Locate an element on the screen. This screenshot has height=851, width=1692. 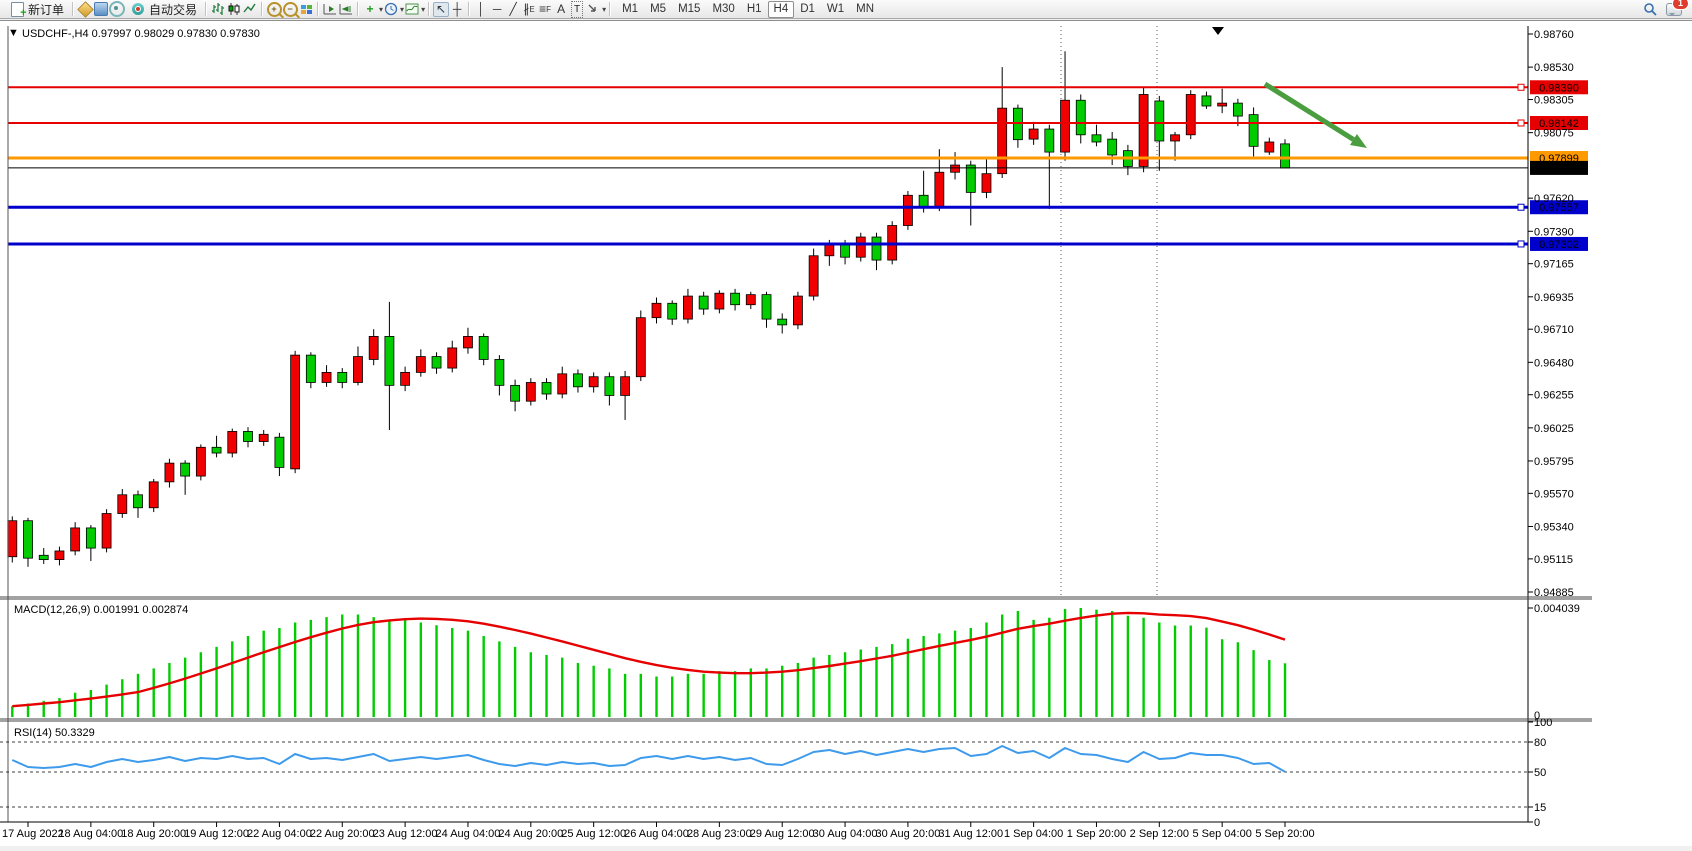
timeframe-w1: W1 is located at coordinates (835, 8).